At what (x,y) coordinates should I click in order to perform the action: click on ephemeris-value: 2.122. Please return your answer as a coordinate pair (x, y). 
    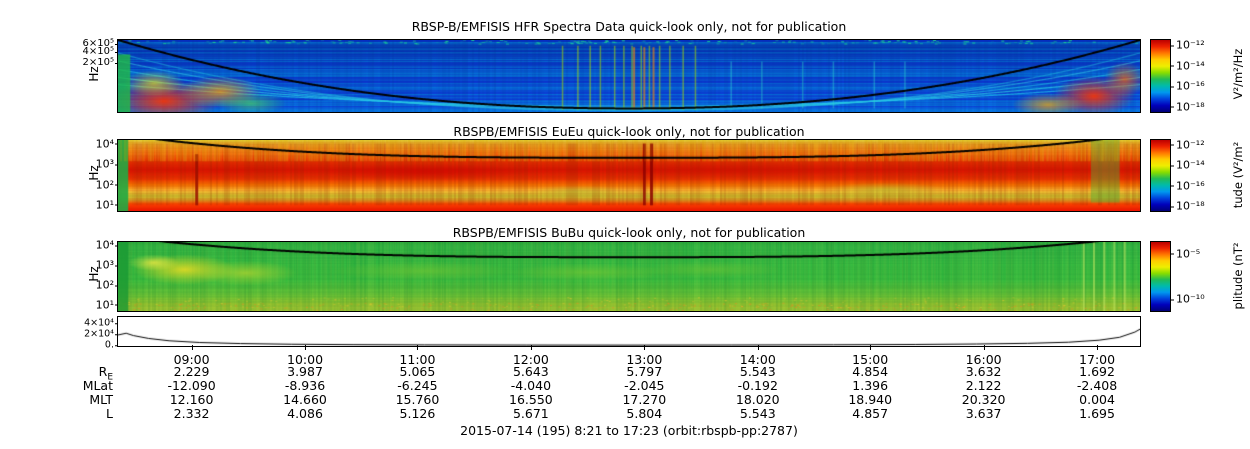
    Looking at the image, I should click on (983, 385).